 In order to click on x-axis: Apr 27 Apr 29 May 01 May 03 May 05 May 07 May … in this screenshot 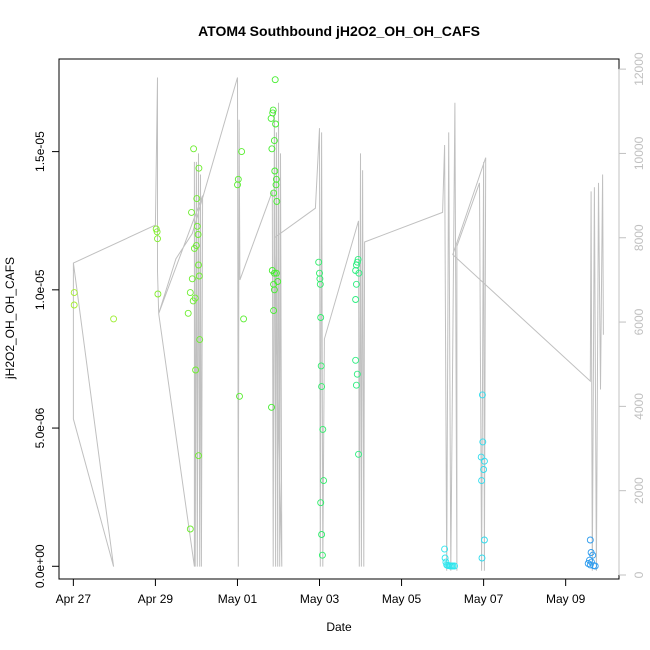, I will do `click(321, 592)`.